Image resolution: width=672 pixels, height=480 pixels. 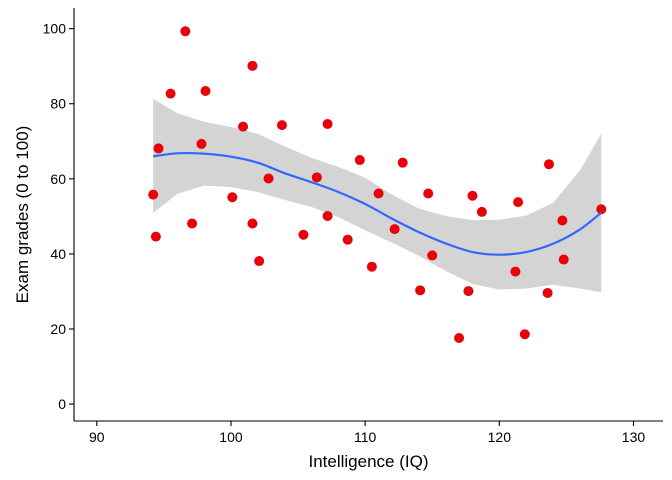 What do you see at coordinates (369, 461) in the screenshot?
I see `x-axis-title: Intelligence (IQ)` at bounding box center [369, 461].